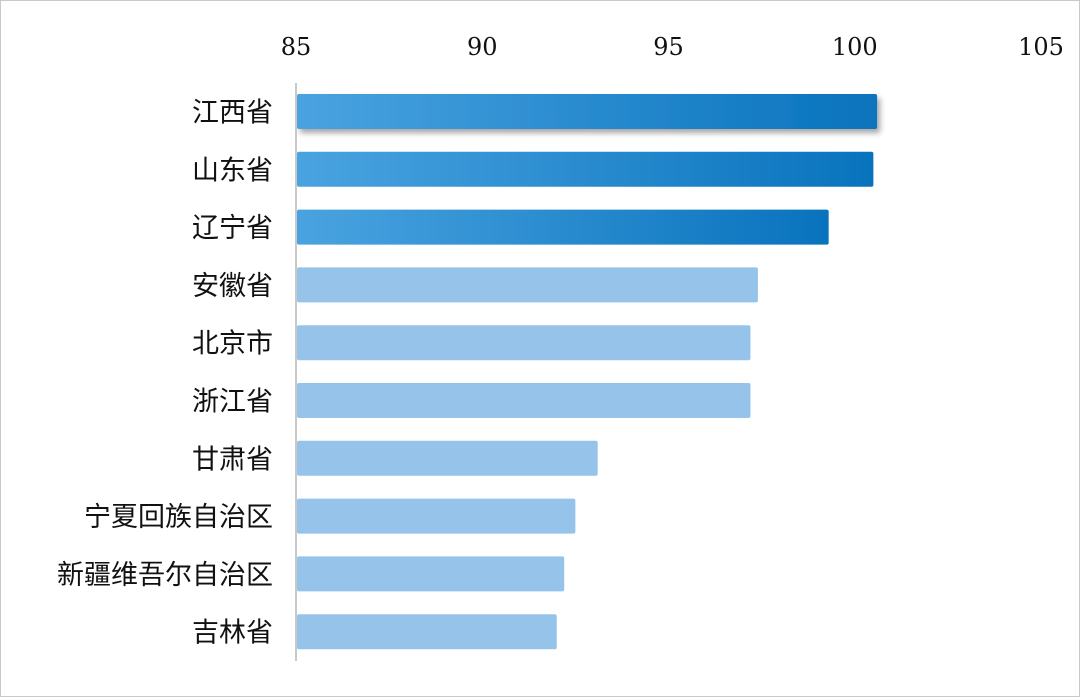 This screenshot has height=697, width=1080. I want to click on x-tick-label: 85, so click(296, 47).